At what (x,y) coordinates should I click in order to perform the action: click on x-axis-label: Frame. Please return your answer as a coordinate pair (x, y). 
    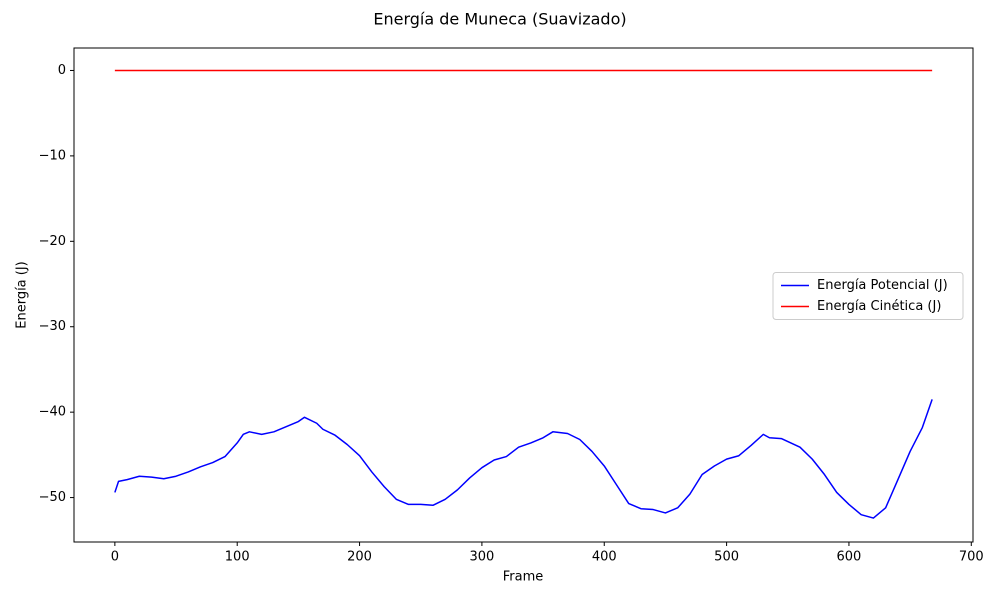
    Looking at the image, I should click on (523, 577).